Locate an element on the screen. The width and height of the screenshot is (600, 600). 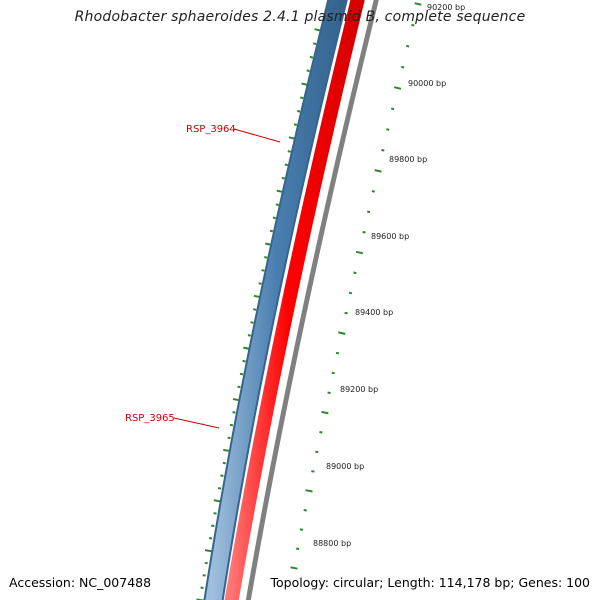
ruler-label-88800: 88800 bp is located at coordinates (332, 543).